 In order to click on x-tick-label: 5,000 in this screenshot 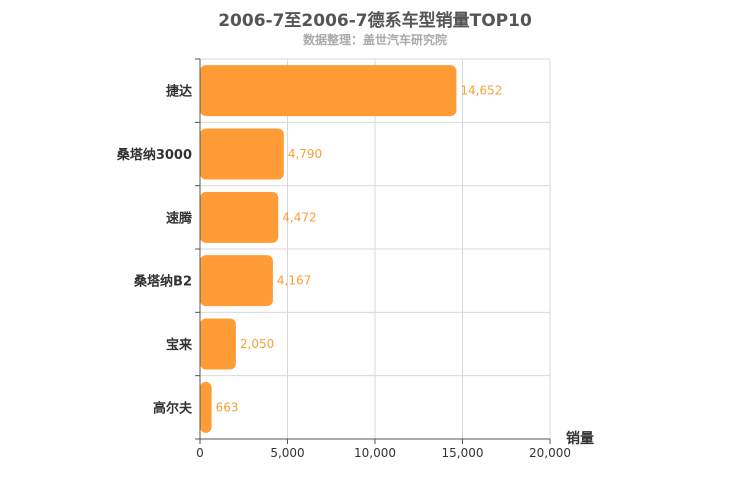, I will do `click(287, 453)`.